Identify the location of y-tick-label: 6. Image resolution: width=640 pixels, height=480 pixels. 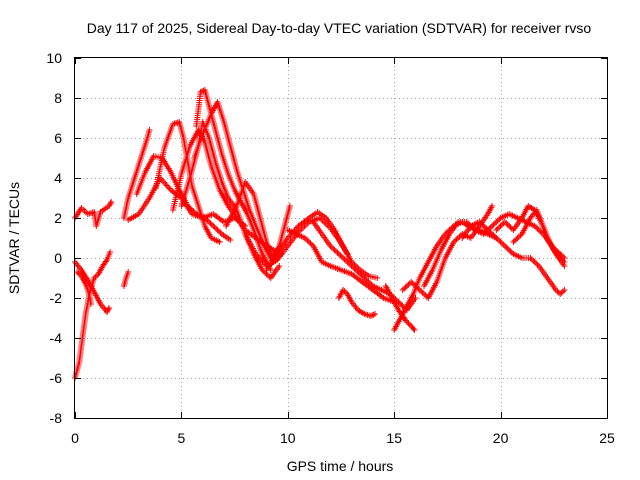
(58, 138).